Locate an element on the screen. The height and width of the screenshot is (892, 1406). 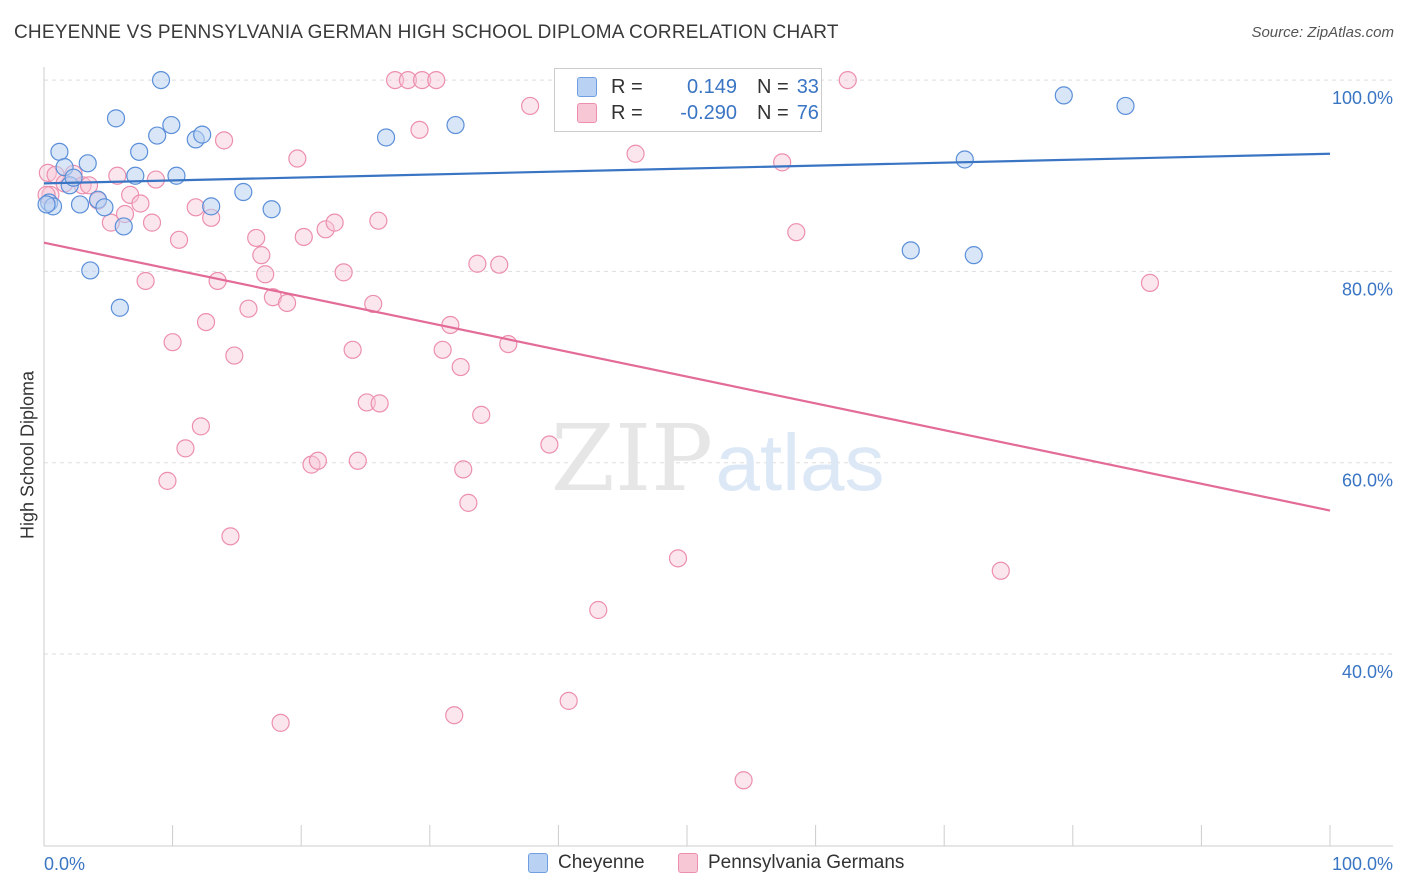
watermark-zip: ZIP is located at coordinates (632, 458).